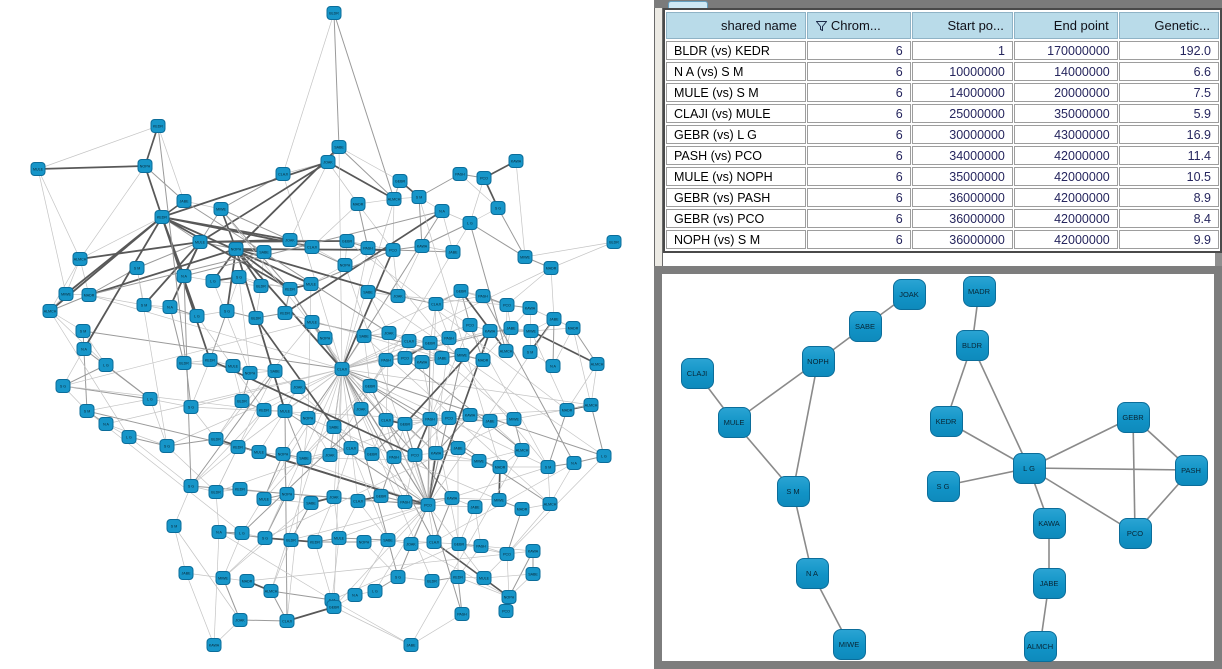 The width and height of the screenshot is (1222, 669). Describe the element at coordinates (962, 92) in the screenshot. I see `cell-value: 14000000` at that location.